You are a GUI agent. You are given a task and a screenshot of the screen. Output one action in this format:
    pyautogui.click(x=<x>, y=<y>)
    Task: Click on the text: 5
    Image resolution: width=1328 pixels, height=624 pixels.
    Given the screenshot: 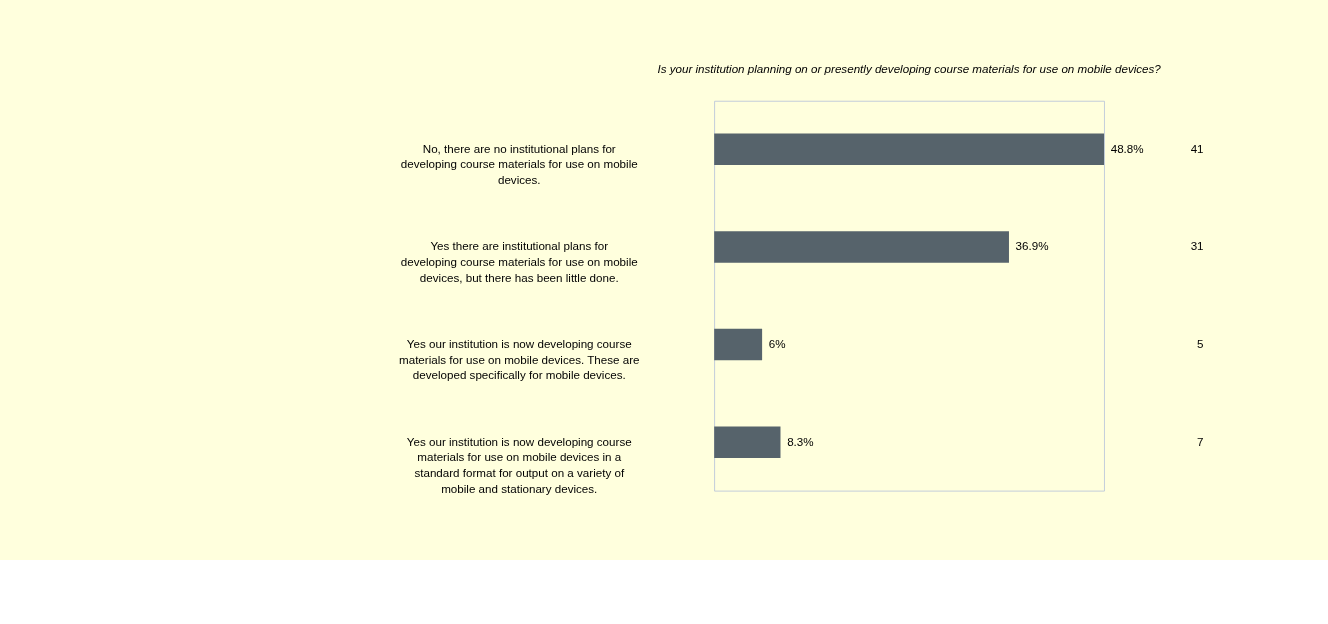 What is the action you would take?
    pyautogui.click(x=1200, y=343)
    